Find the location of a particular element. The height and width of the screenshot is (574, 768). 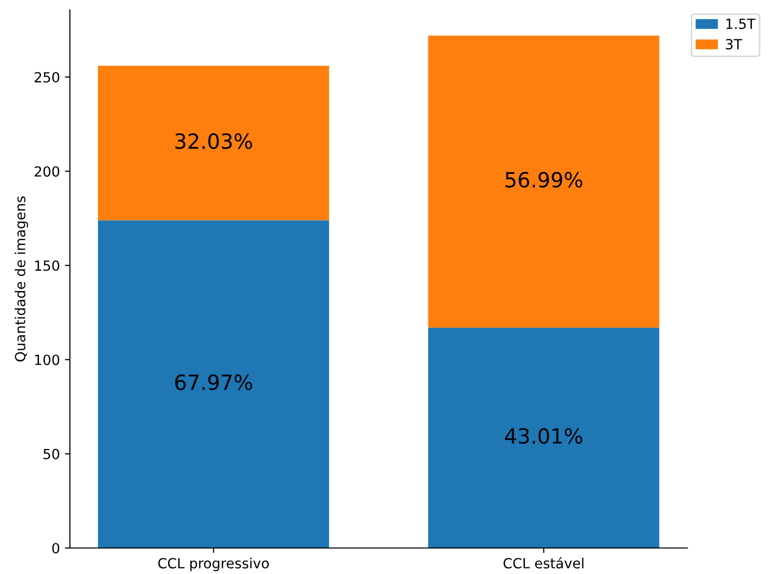

y-axis-title: Quantidade de imagens is located at coordinates (21, 279).